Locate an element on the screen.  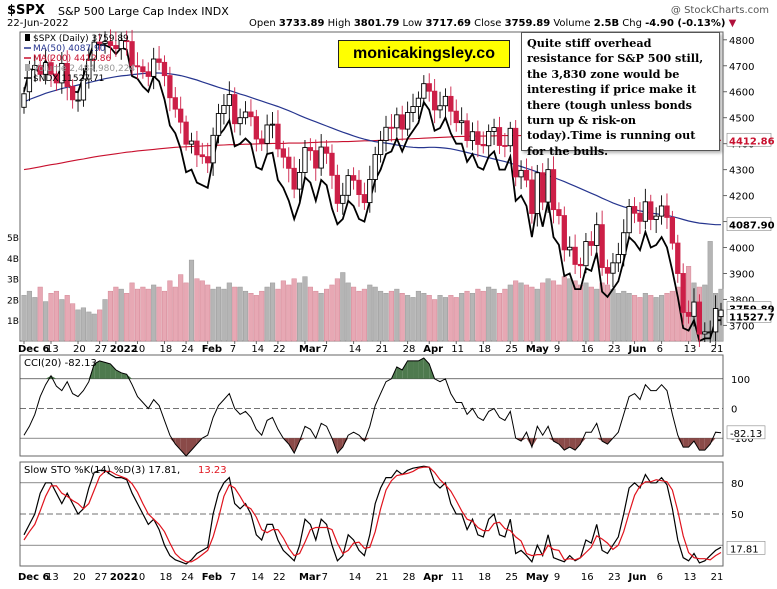
x-tick-label: 7 is located at coordinates (325, 349).